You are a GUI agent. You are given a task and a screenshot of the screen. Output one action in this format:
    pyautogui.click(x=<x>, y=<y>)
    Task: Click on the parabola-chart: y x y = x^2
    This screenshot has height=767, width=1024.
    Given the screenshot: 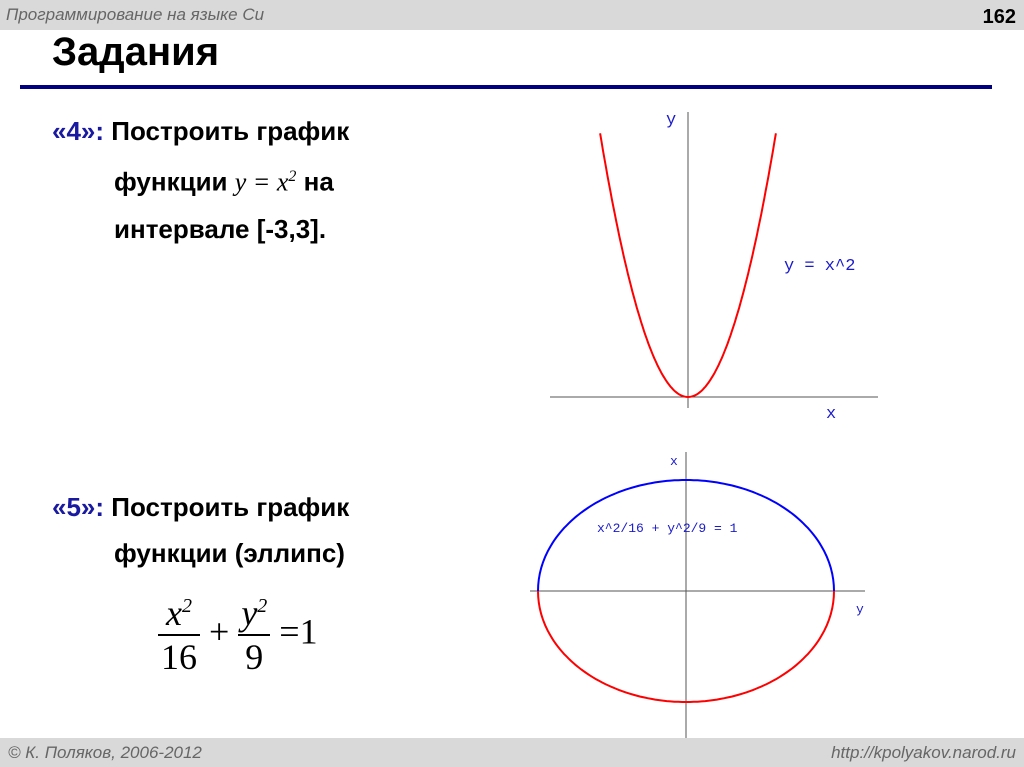 What is the action you would take?
    pyautogui.click(x=714, y=267)
    